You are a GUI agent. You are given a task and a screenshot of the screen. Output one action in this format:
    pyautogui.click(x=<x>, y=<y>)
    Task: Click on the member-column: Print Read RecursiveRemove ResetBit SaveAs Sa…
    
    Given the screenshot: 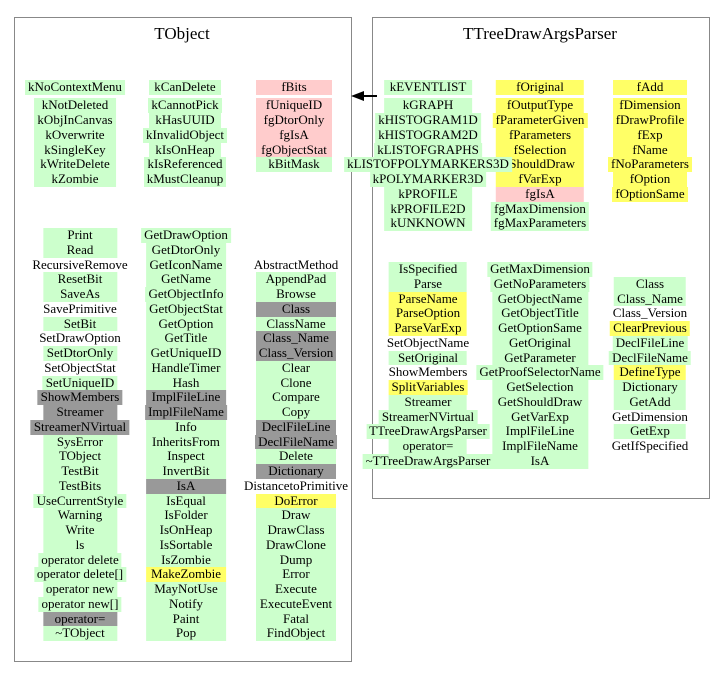 What is the action you would take?
    pyautogui.click(x=79, y=434)
    